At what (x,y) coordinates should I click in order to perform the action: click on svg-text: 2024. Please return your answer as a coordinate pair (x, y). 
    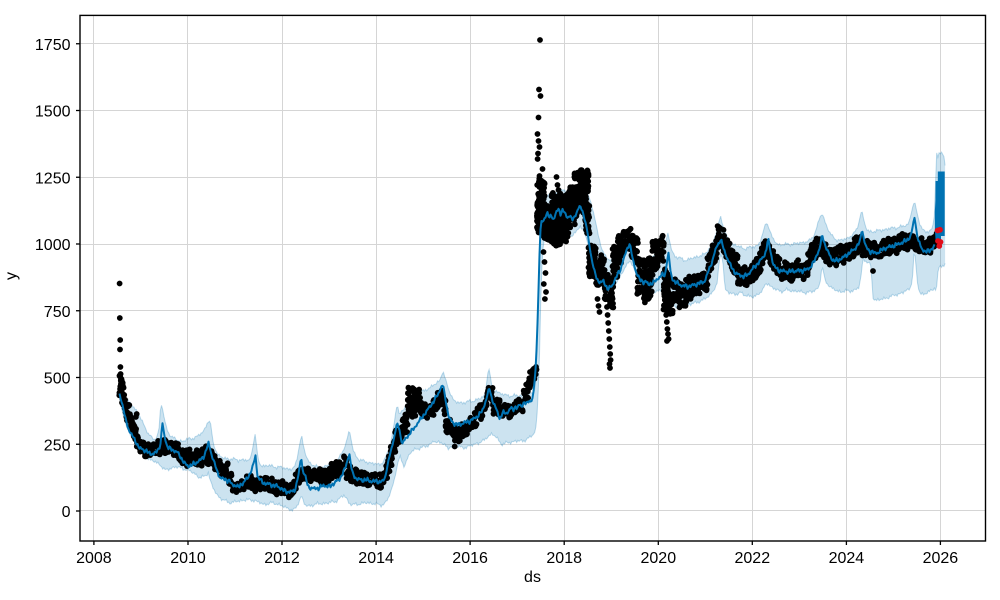
    Looking at the image, I should click on (847, 558).